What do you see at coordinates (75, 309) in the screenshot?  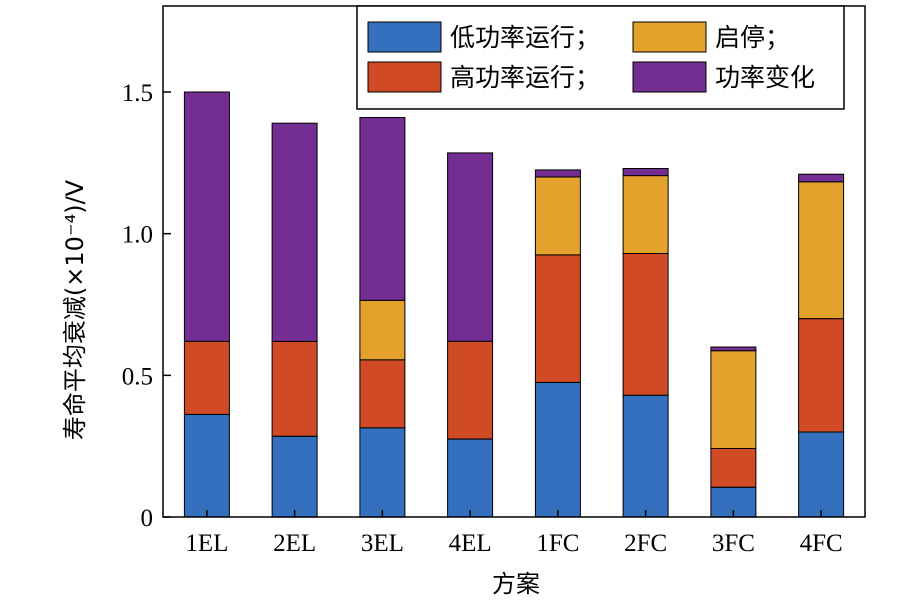 I see `y-axis-label: 寿命平均衰减(×10⁻⁴)/V` at bounding box center [75, 309].